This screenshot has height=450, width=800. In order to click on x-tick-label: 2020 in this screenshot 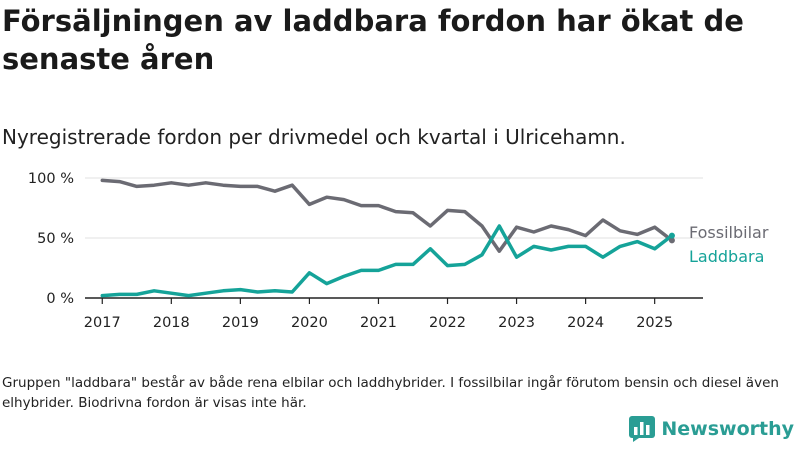, I will do `click(309, 323)`.